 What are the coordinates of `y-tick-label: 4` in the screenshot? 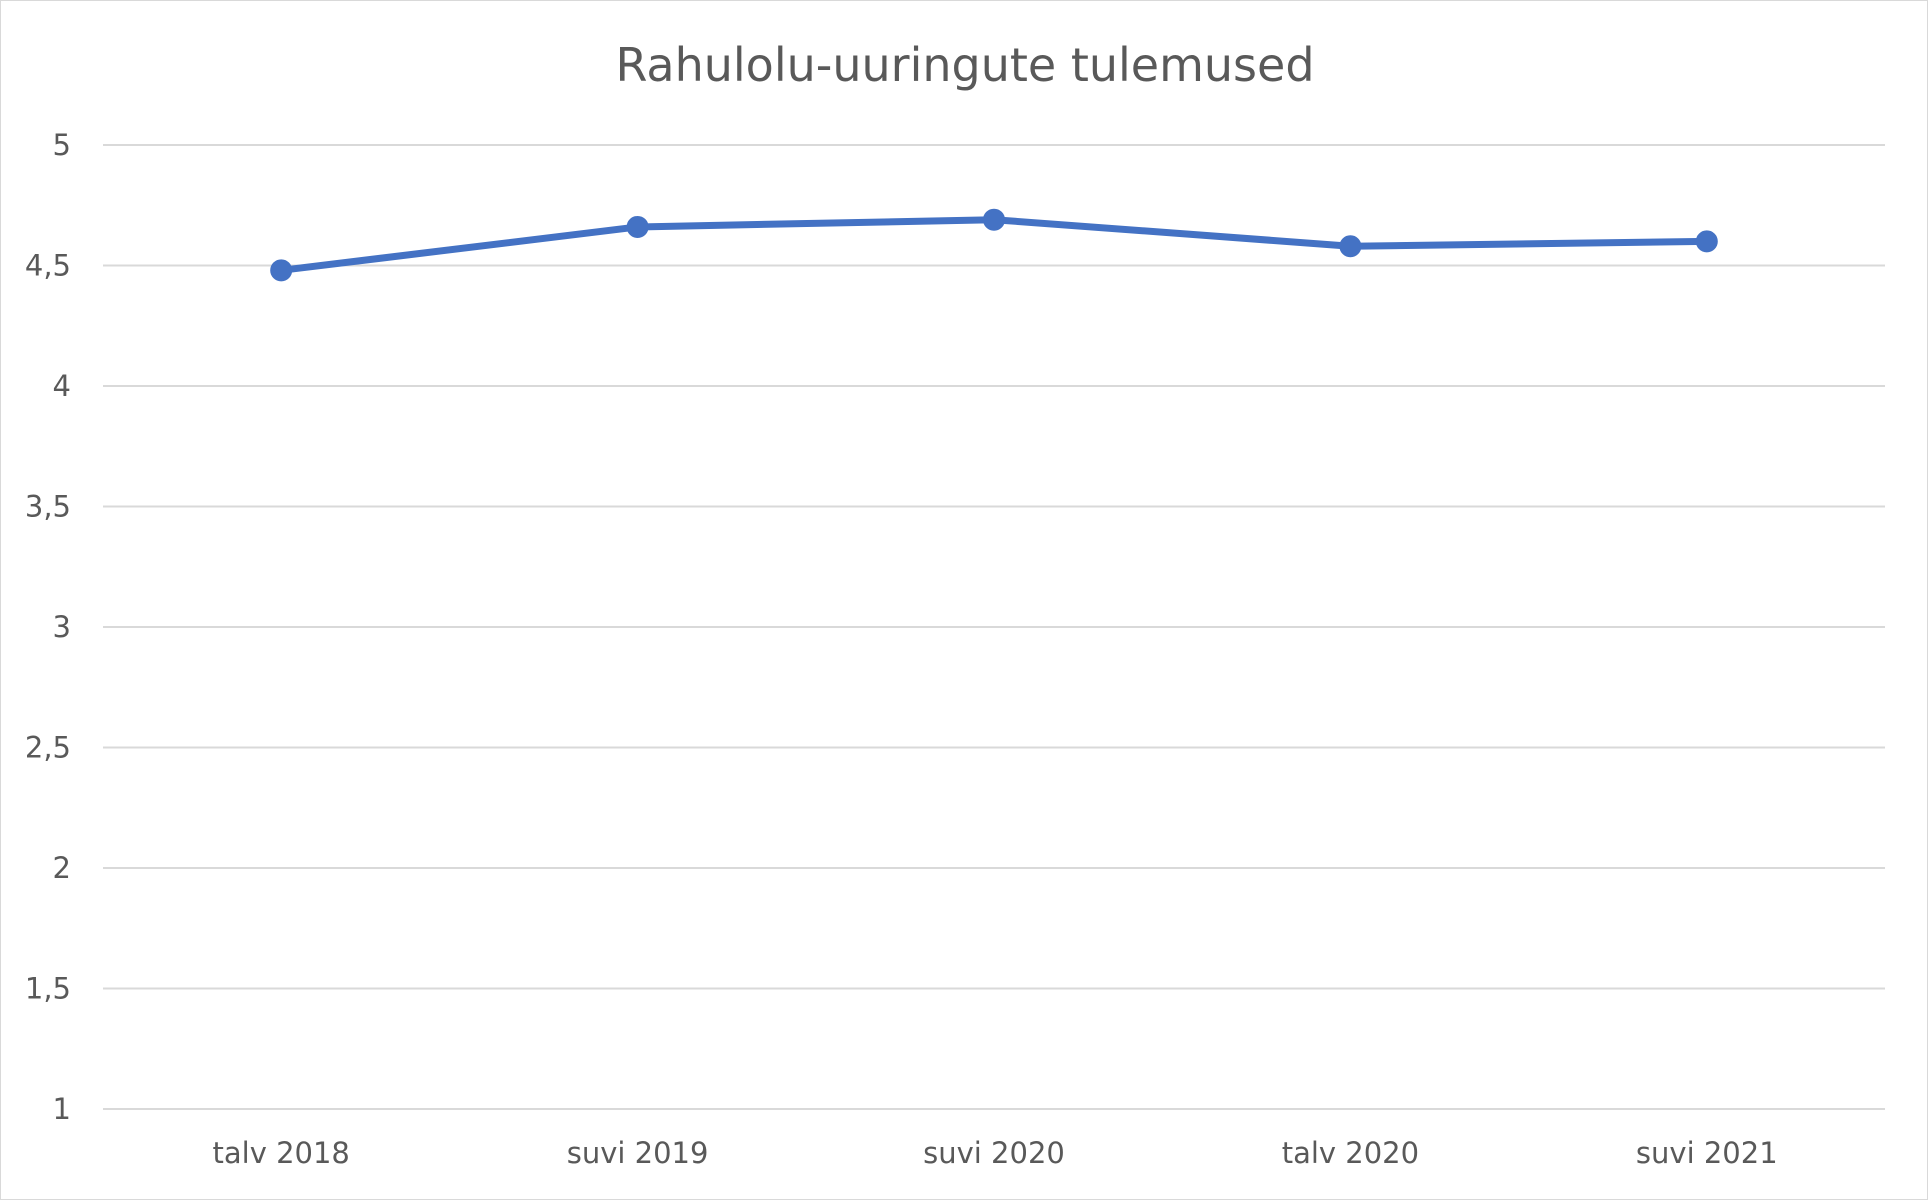 It's located at (62, 386).